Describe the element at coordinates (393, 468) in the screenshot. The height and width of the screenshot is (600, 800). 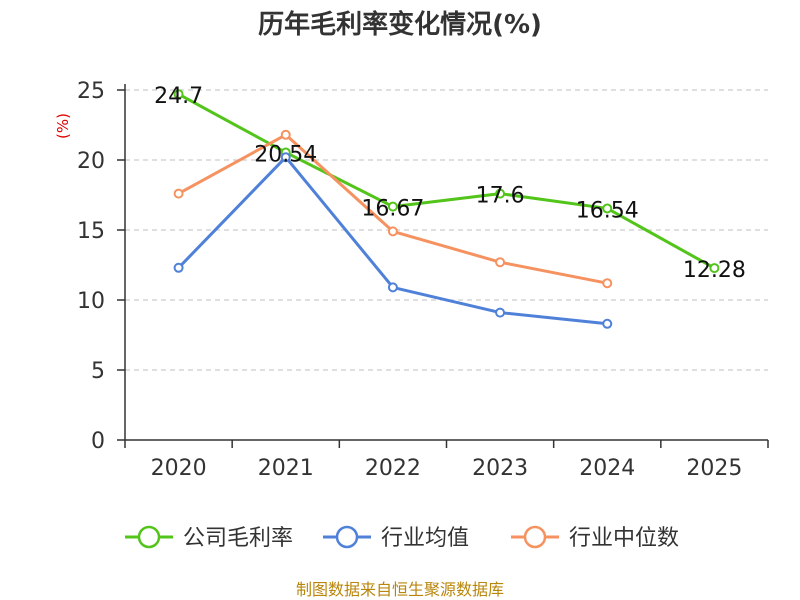
I see `x-tick-label: 2022` at that location.